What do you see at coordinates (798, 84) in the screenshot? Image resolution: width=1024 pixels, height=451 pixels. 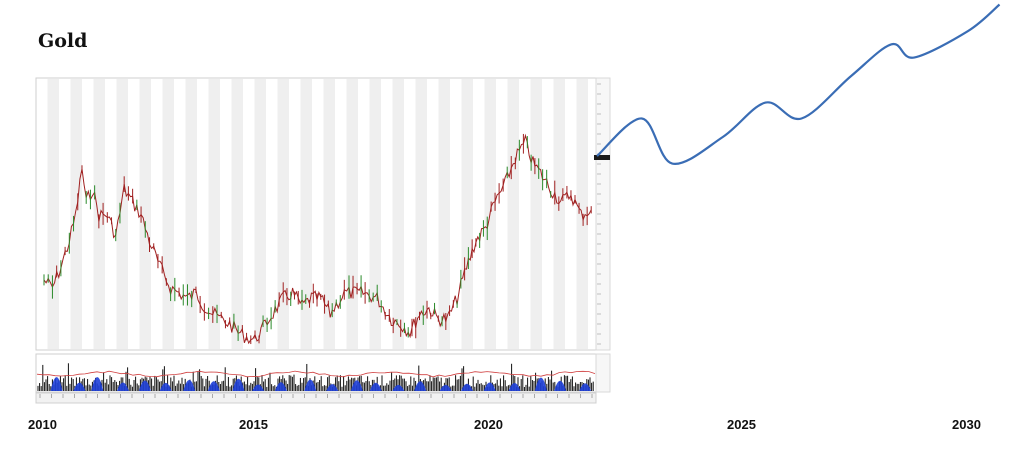 I see `forecast-curve` at bounding box center [798, 84].